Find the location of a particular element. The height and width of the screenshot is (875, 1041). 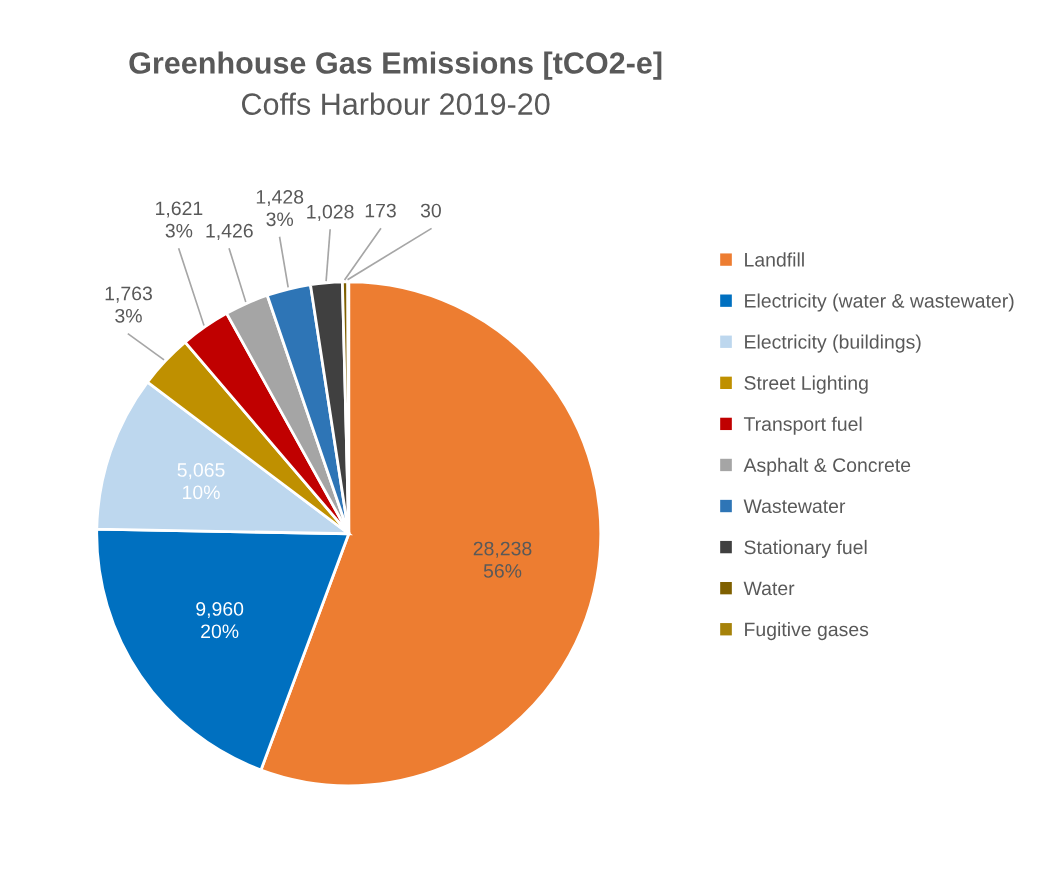

data-label: 1,763 3% is located at coordinates (128, 304).